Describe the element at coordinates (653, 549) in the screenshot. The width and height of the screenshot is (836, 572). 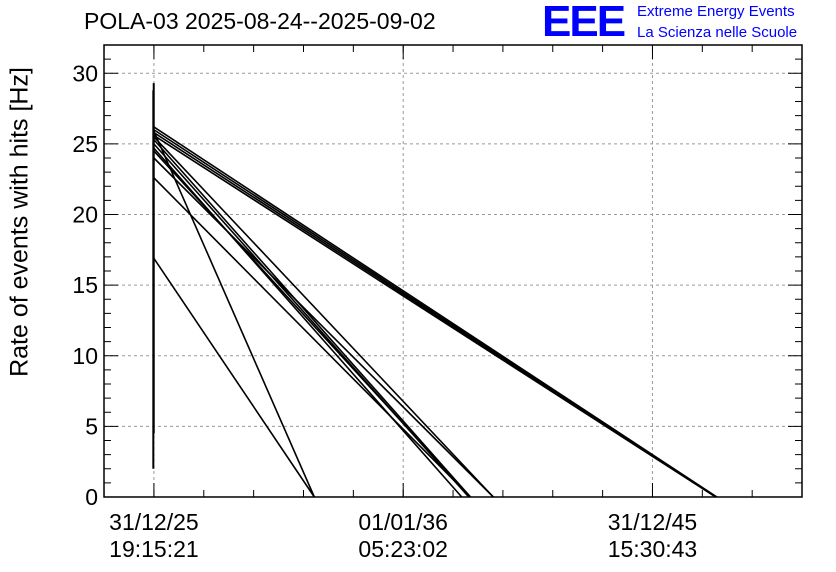
I see `x-tick-label-time: 15:30:43` at that location.